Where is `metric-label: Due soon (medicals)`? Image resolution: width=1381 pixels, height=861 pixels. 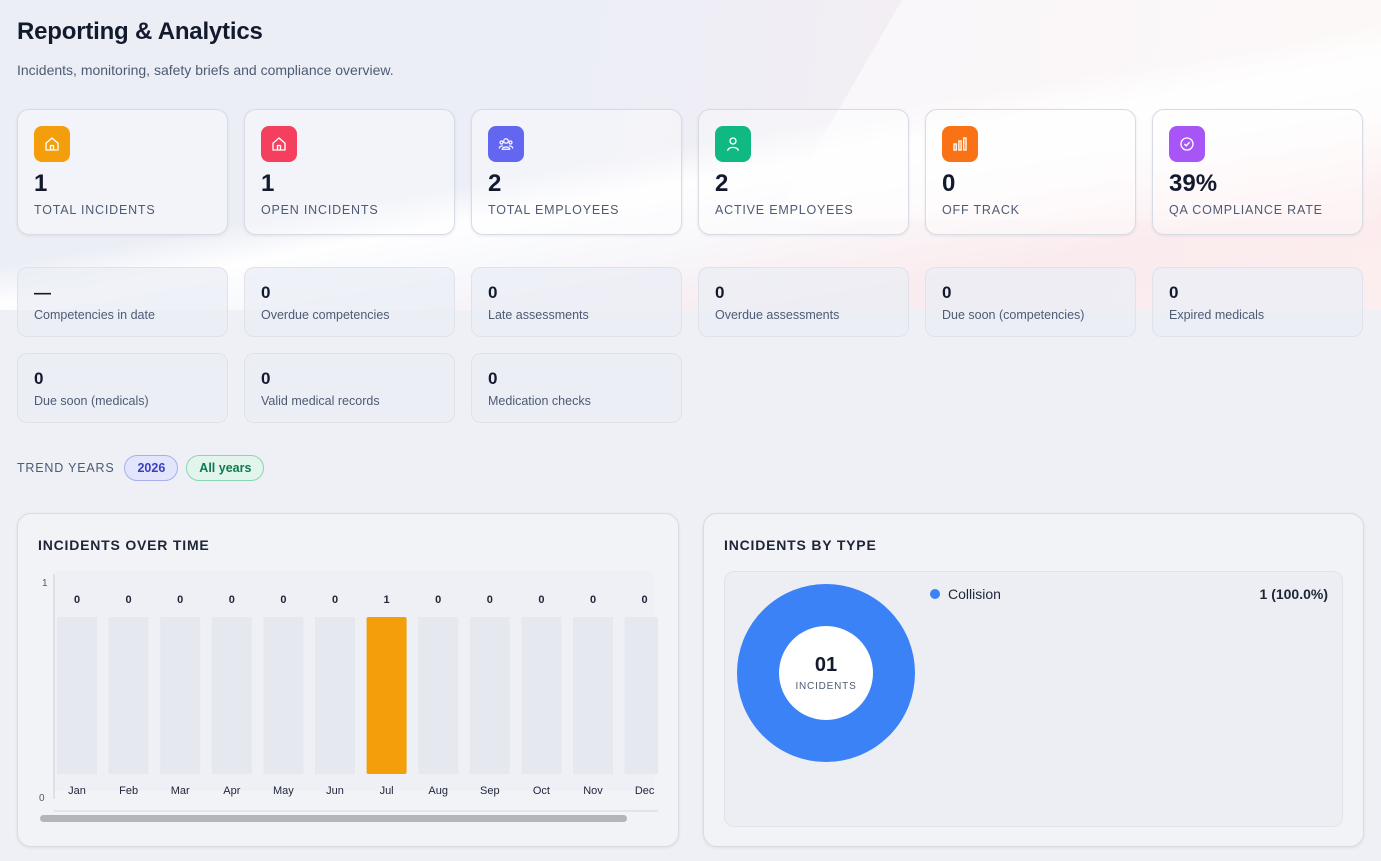 metric-label: Due soon (medicals) is located at coordinates (91, 400).